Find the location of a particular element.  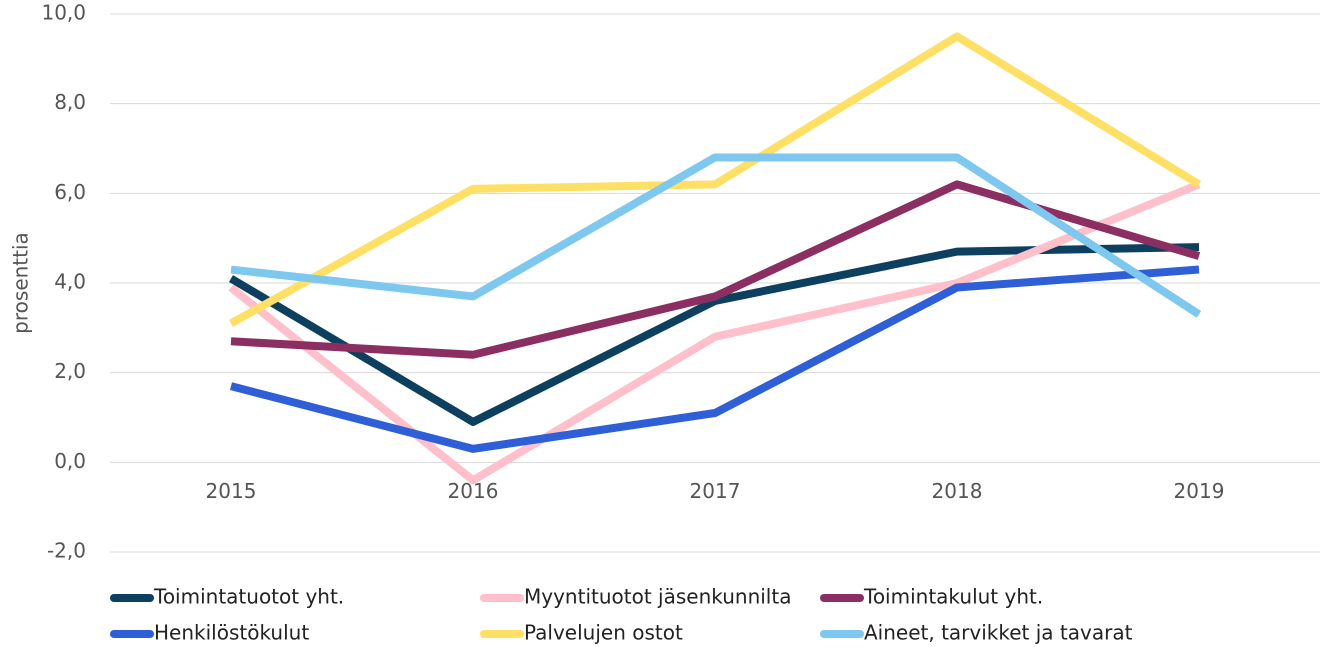

legend-label: Henkilöstökulut is located at coordinates (231, 633).